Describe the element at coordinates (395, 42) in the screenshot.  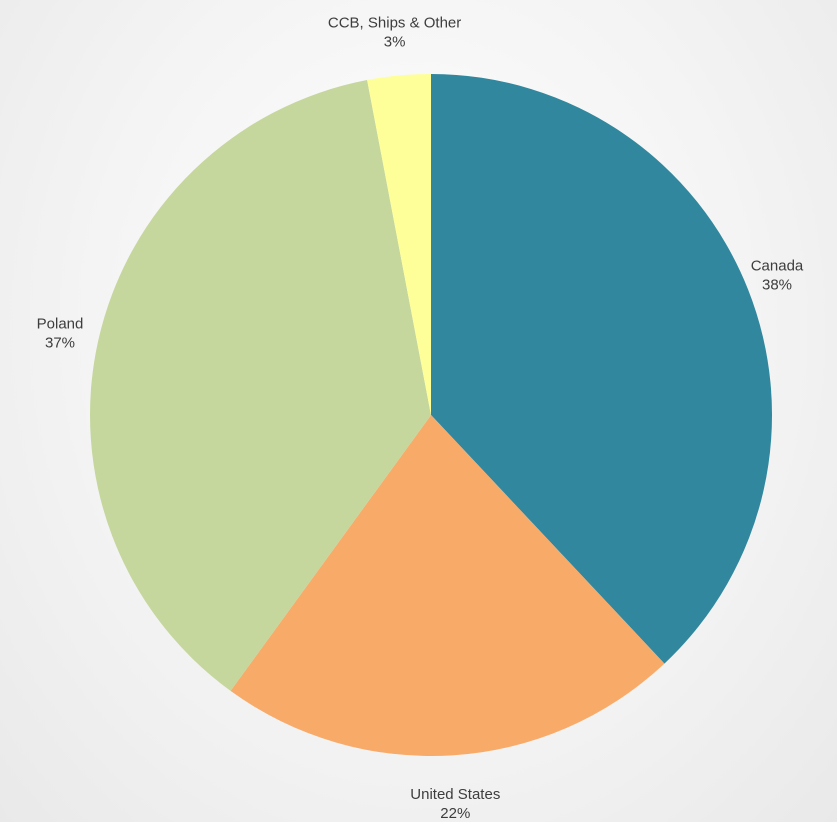
I see `slice-value-label-3: 3%` at that location.